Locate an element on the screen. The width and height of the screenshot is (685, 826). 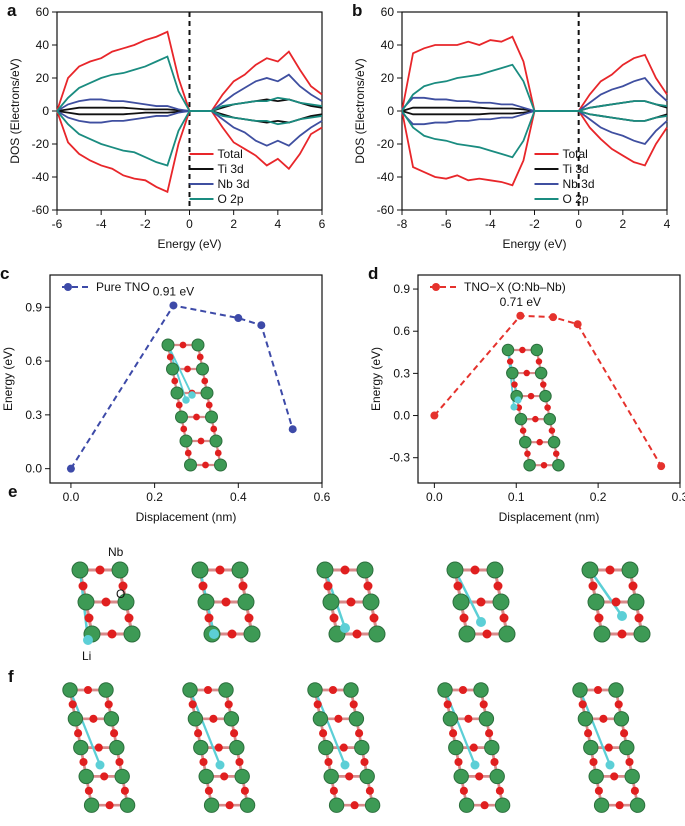
x-tick-label: 0.2 is located at coordinates (154, 497).